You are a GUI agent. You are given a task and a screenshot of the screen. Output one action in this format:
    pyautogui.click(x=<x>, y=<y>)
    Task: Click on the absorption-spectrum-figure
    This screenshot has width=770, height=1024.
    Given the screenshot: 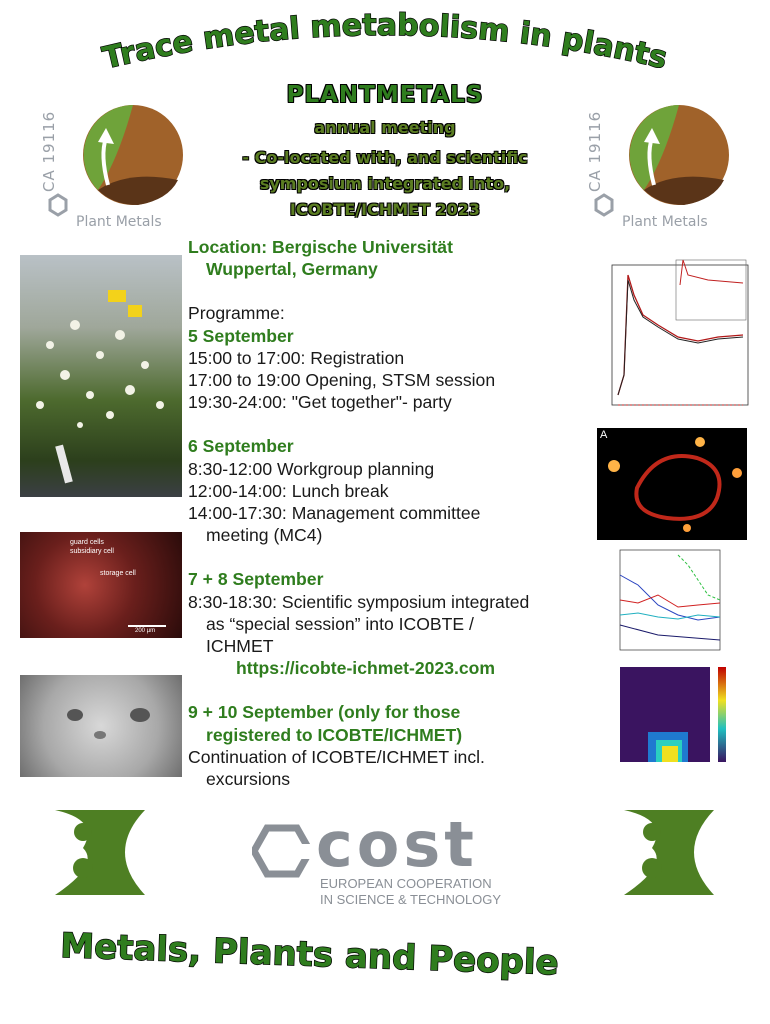 What is the action you would take?
    pyautogui.click(x=673, y=340)
    